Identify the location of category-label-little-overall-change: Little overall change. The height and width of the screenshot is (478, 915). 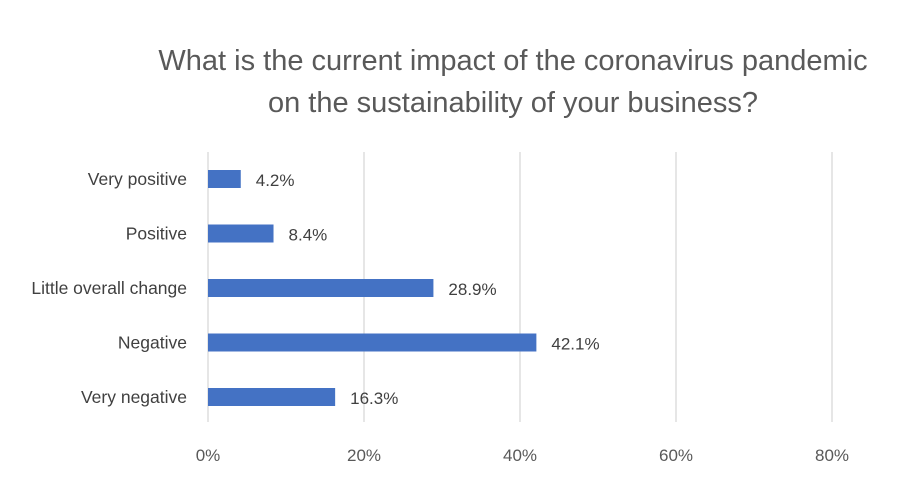
(109, 288).